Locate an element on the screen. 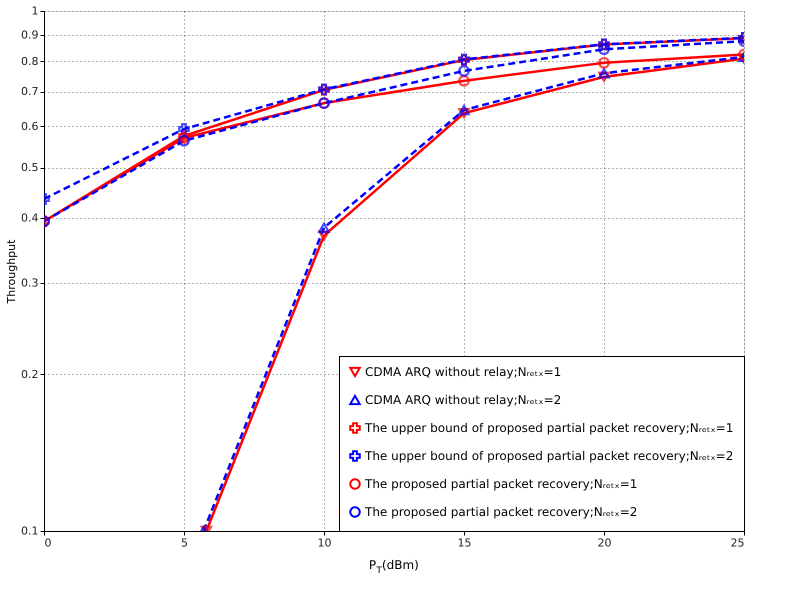 This screenshot has height=591, width=800. y-tick-label: 1 is located at coordinates (35, 11).